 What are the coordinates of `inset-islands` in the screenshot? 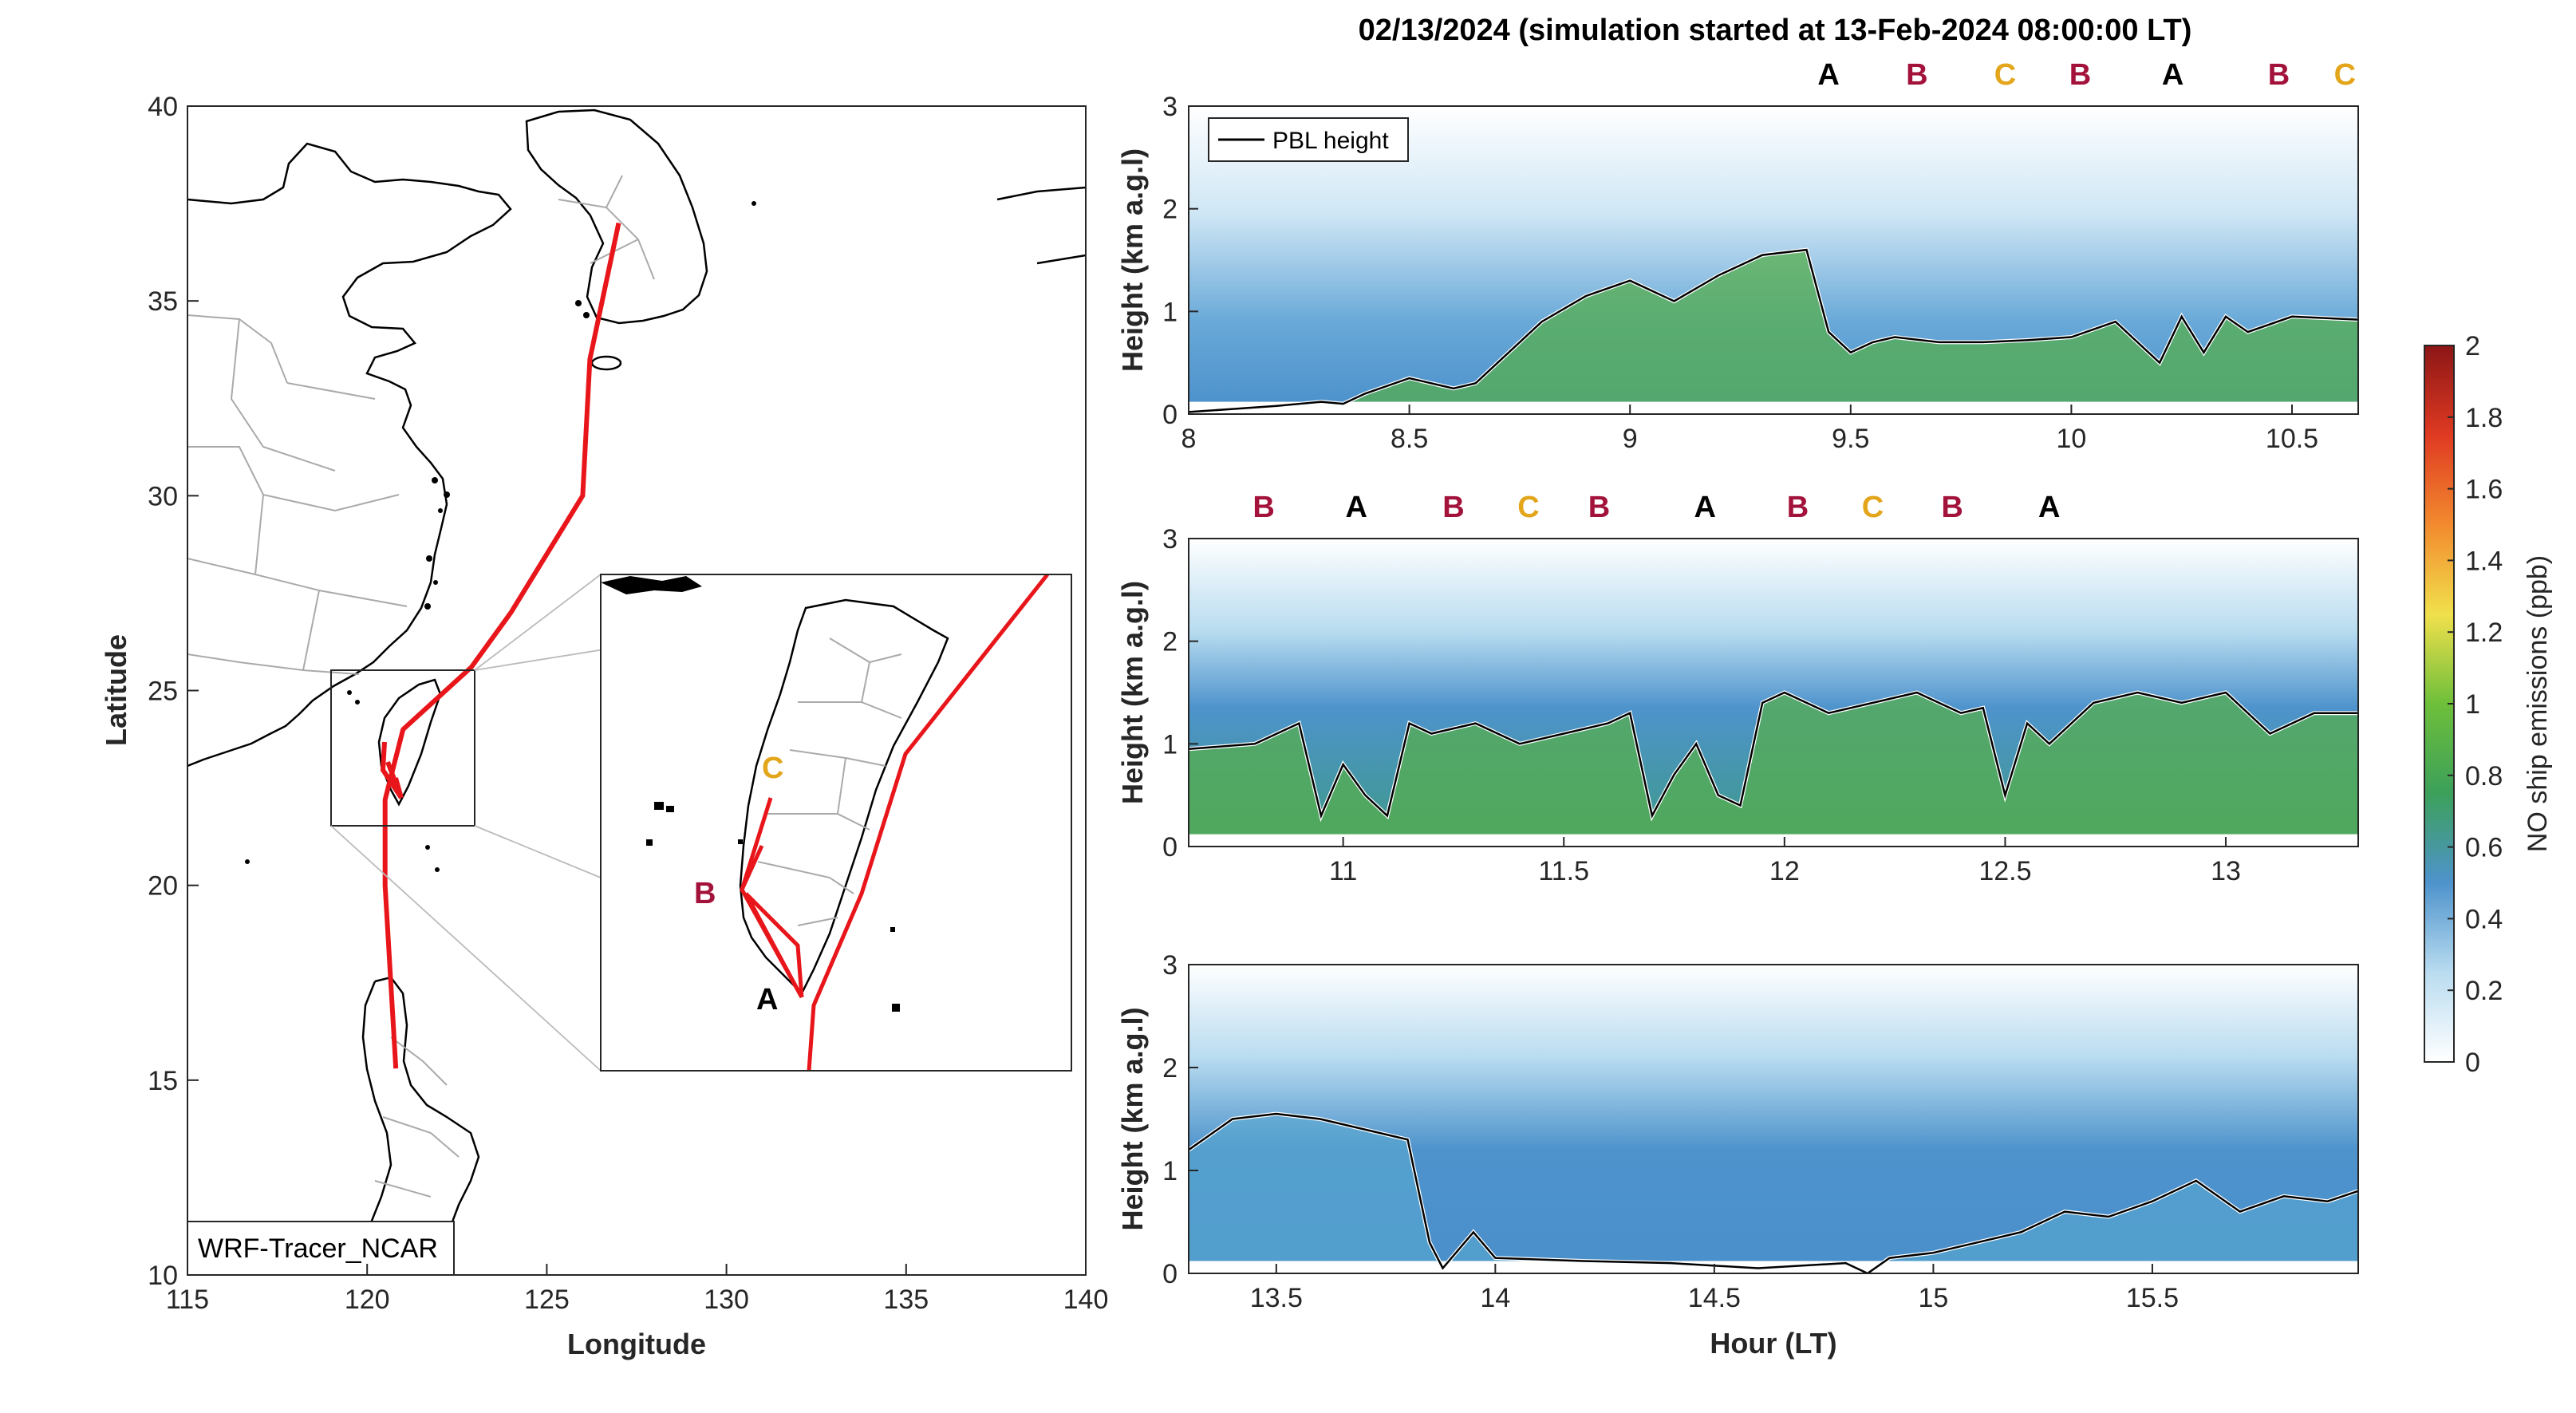 It's located at (750, 794).